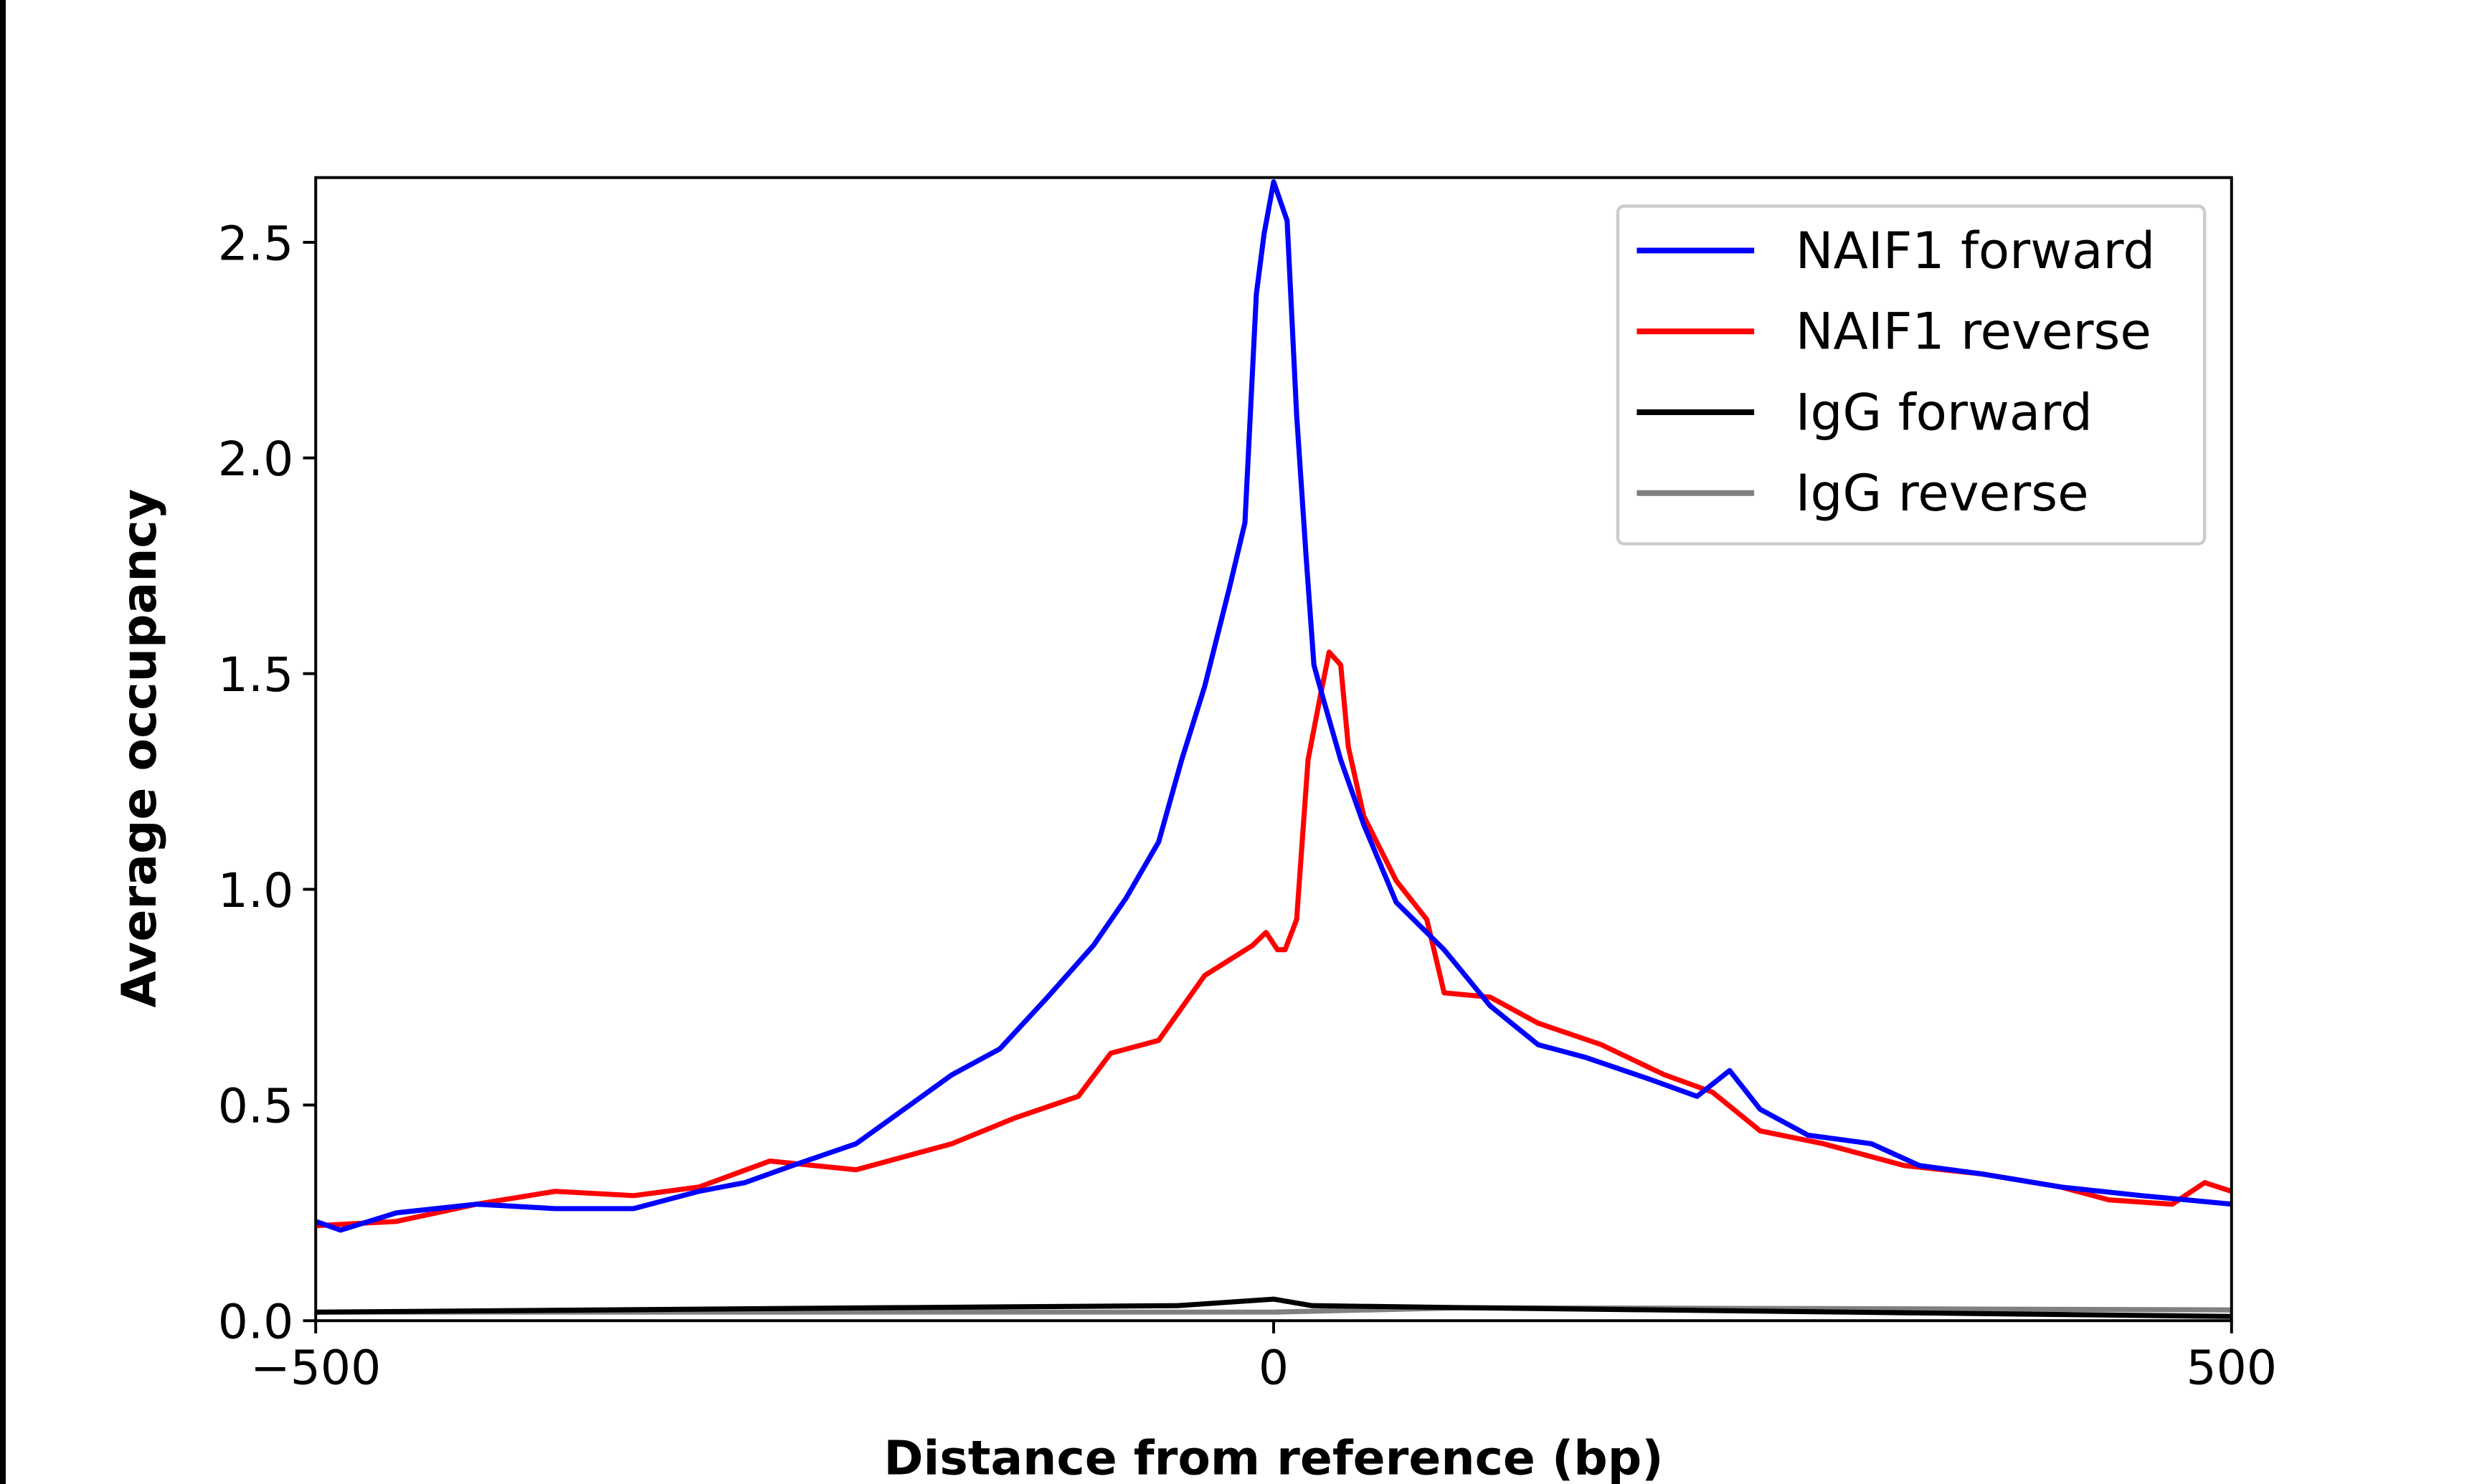  What do you see at coordinates (1273, 1457) in the screenshot?
I see `x-axis-label: Distance from reference (bp)` at bounding box center [1273, 1457].